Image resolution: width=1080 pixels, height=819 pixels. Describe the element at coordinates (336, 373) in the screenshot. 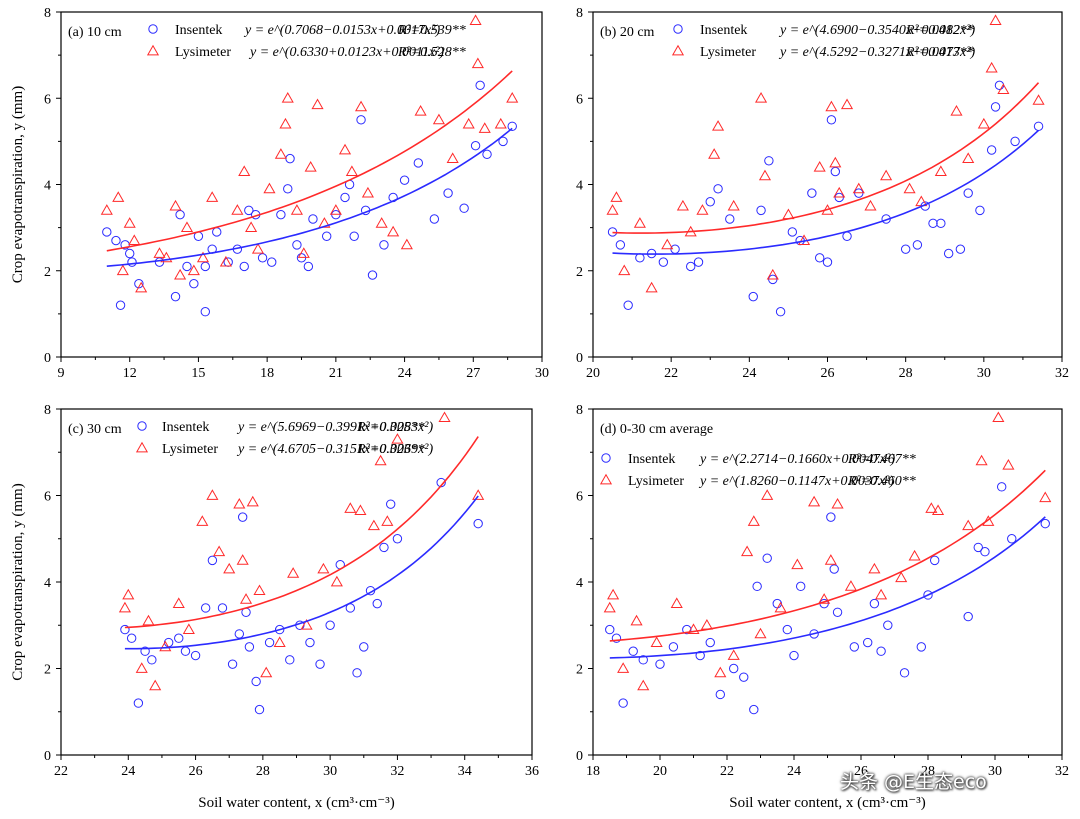

I see `x-tick-label: 21` at that location.